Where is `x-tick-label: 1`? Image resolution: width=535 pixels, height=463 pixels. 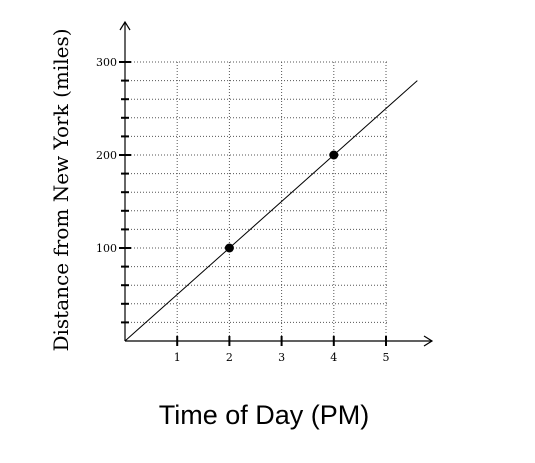
x-tick-label: 1 is located at coordinates (177, 357).